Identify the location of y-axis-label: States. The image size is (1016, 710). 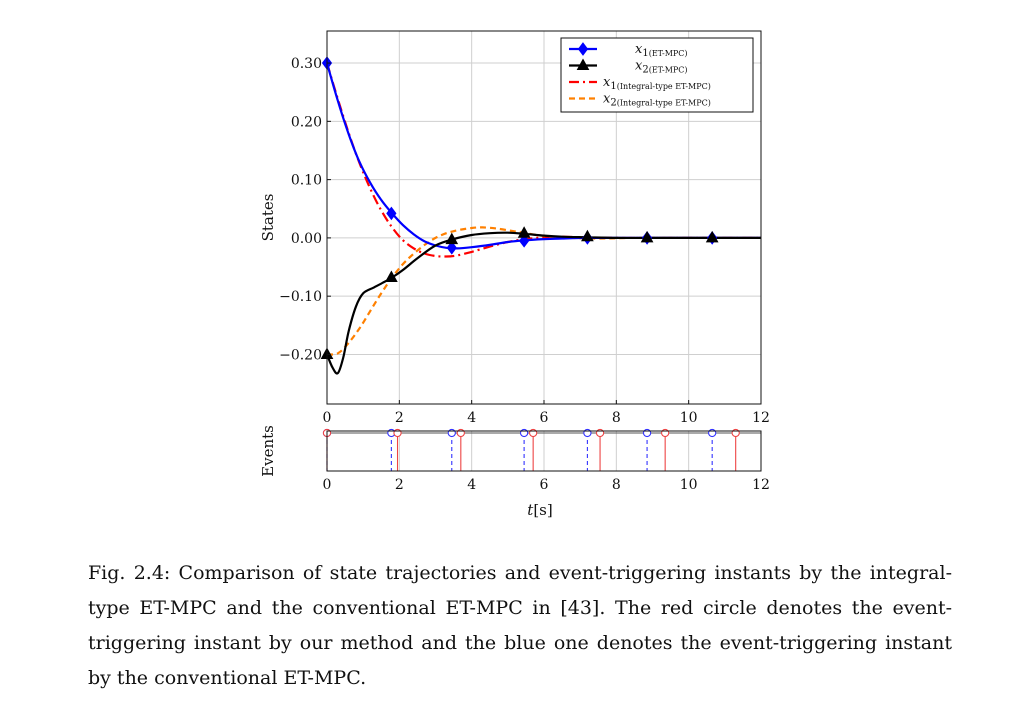
(268, 218).